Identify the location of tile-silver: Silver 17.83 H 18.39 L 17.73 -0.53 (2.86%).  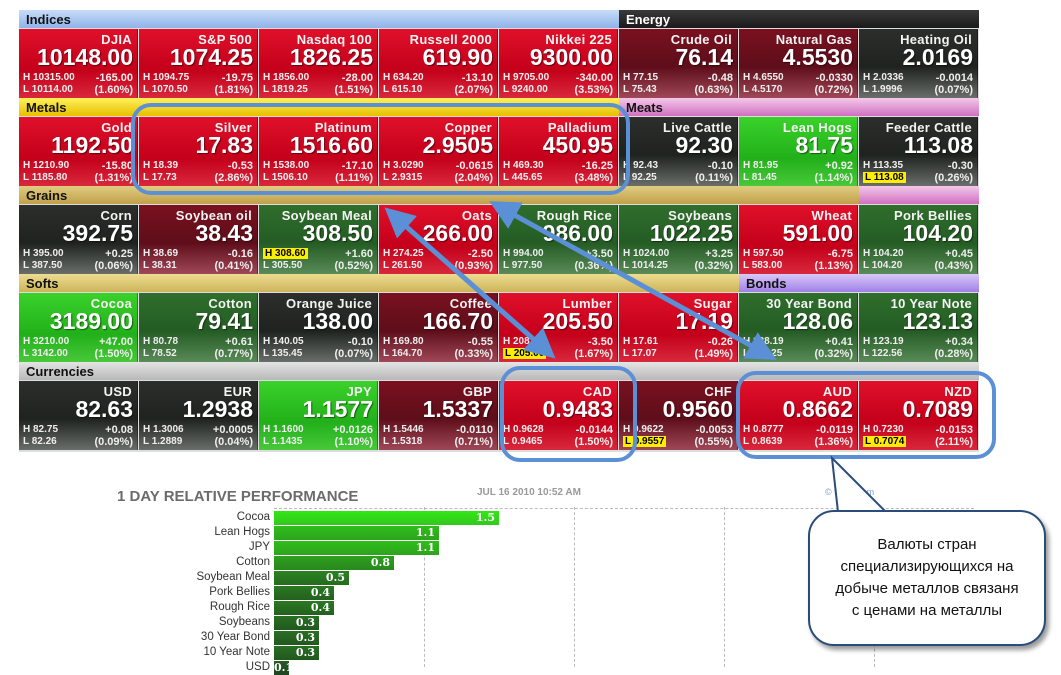
(198, 151).